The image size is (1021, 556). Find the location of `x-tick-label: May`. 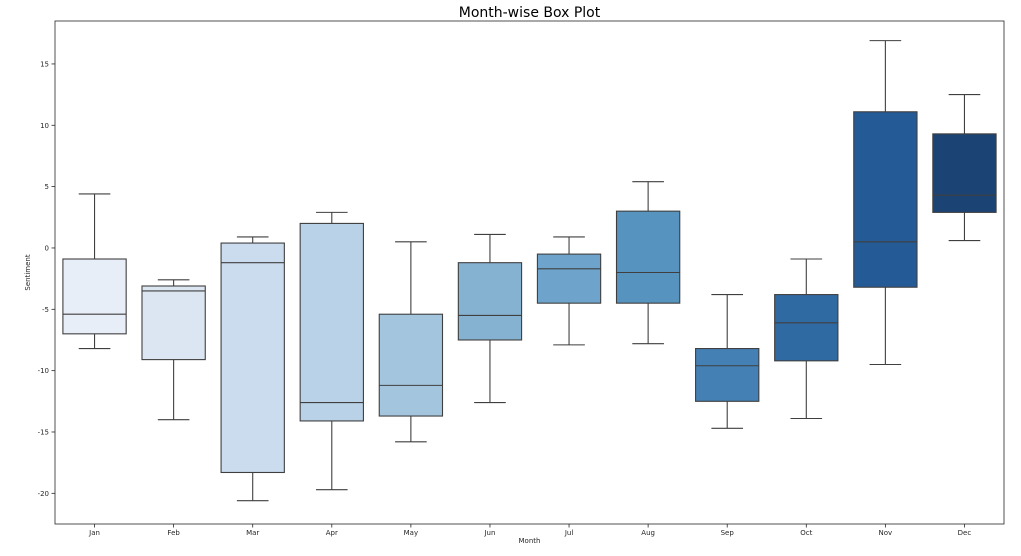

x-tick-label: May is located at coordinates (411, 533).